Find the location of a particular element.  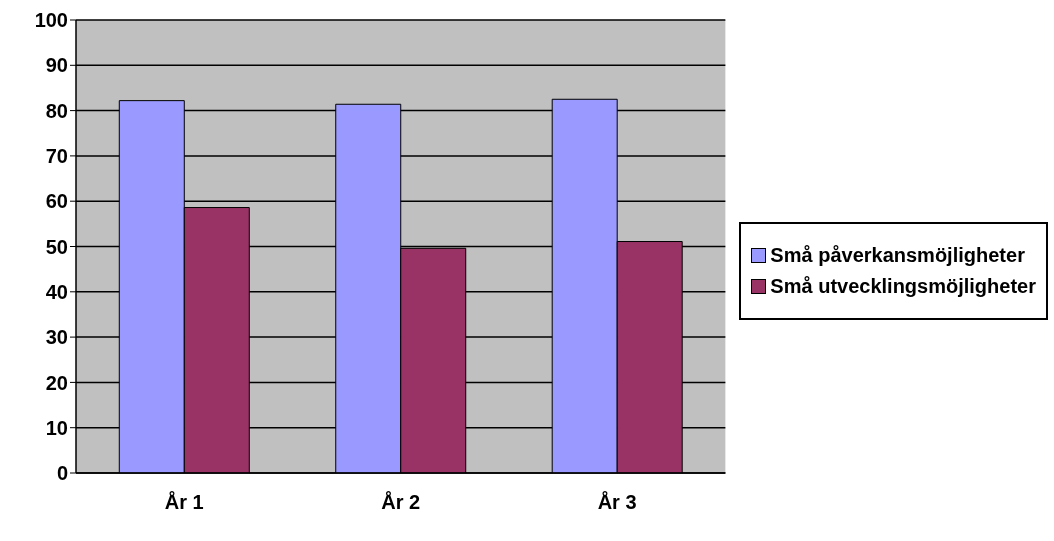

y-tick-label: 10 is located at coordinates (56, 427).